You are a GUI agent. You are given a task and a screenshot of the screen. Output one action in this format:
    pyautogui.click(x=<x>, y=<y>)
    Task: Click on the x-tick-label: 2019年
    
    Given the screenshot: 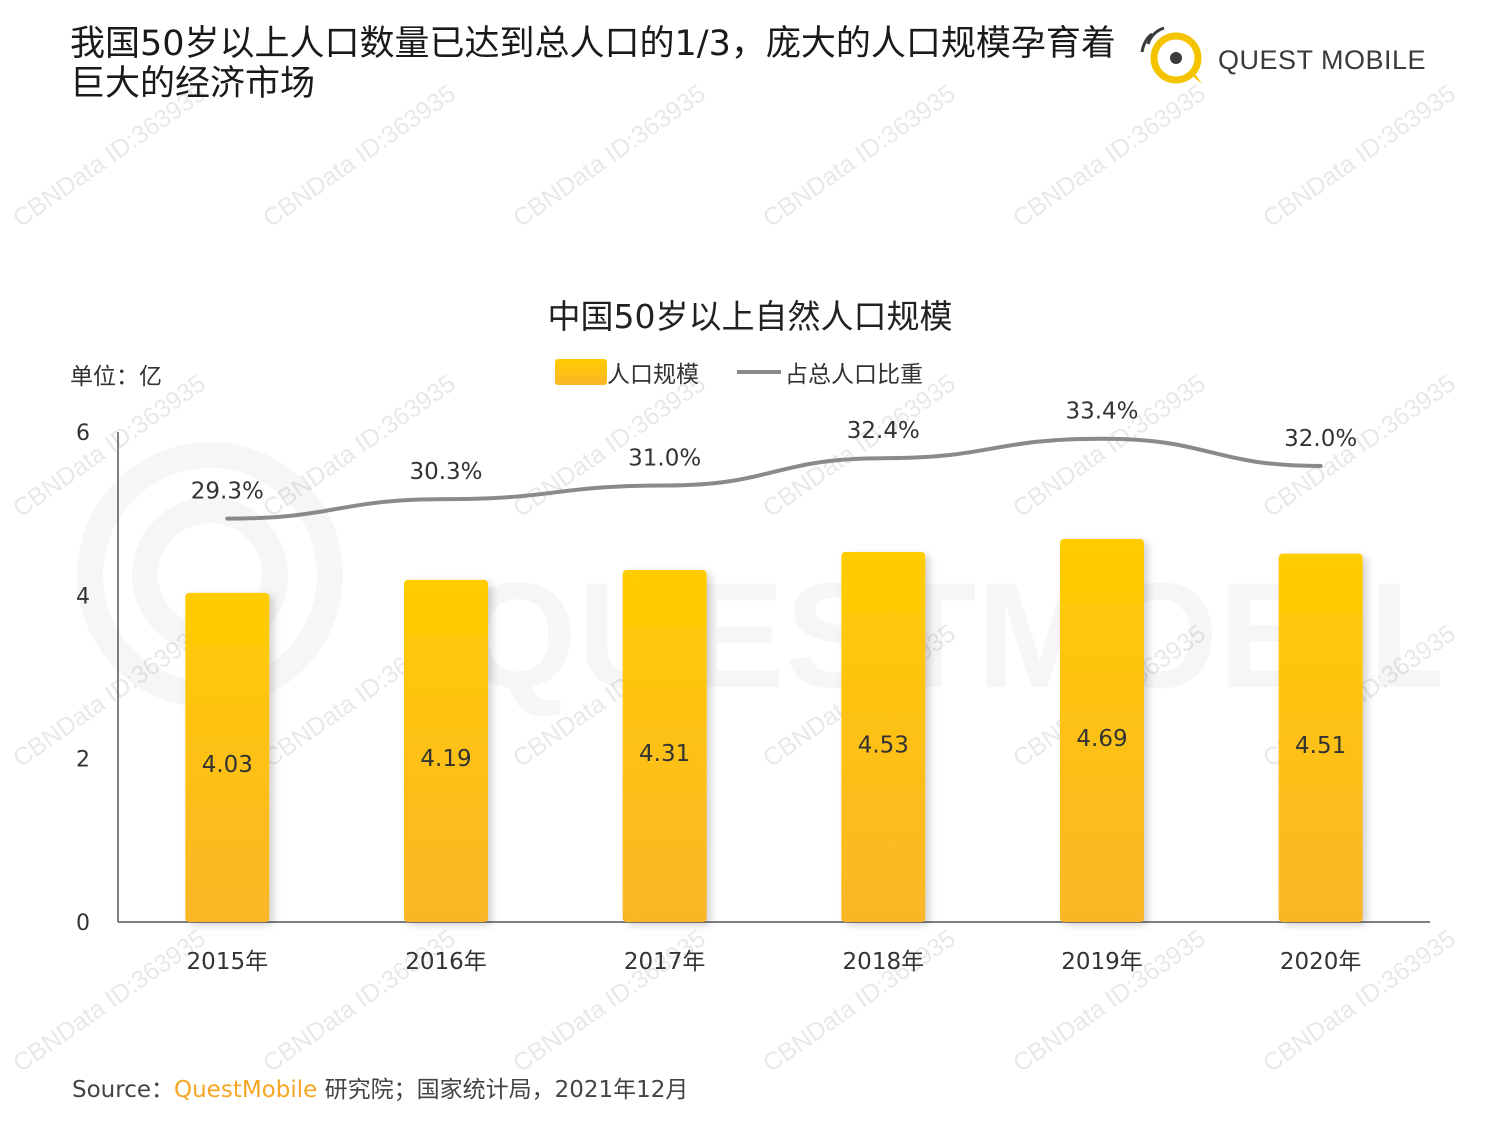 What is the action you would take?
    pyautogui.click(x=1102, y=962)
    